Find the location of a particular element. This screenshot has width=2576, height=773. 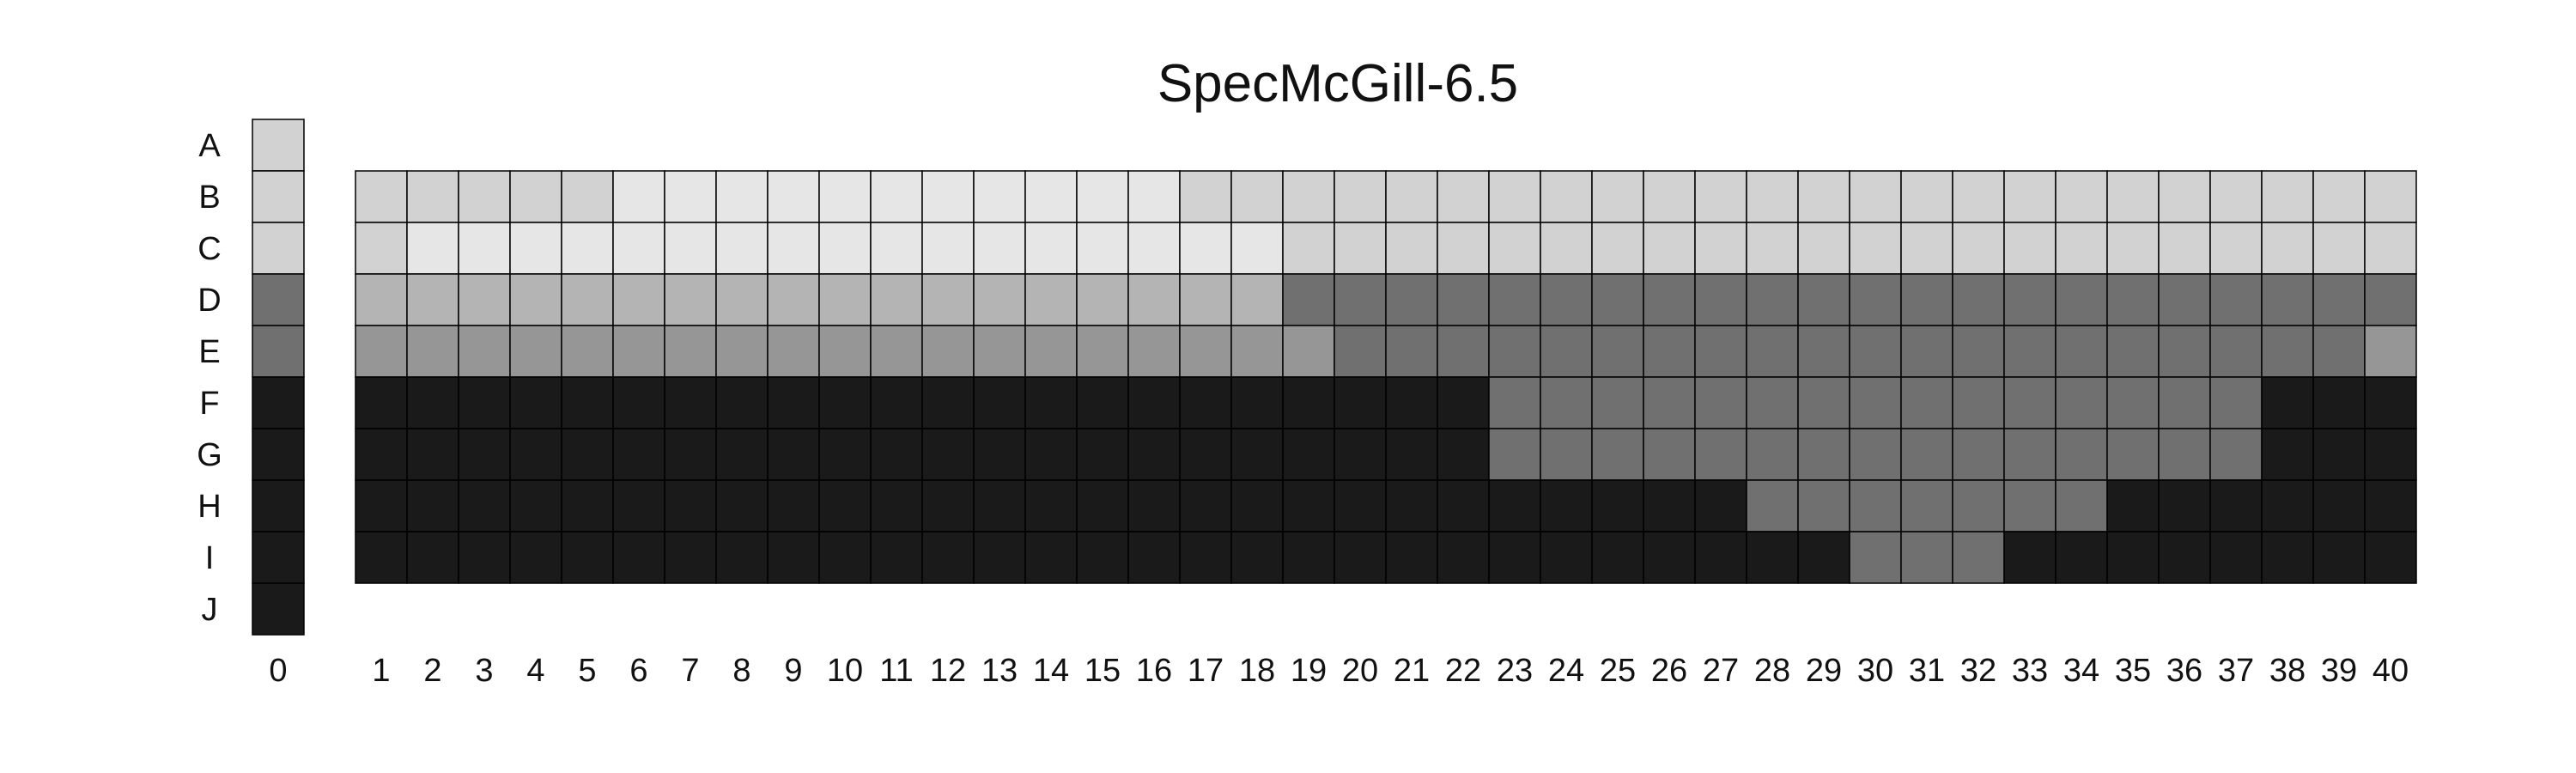

column-label-28: 28 is located at coordinates (1772, 671).